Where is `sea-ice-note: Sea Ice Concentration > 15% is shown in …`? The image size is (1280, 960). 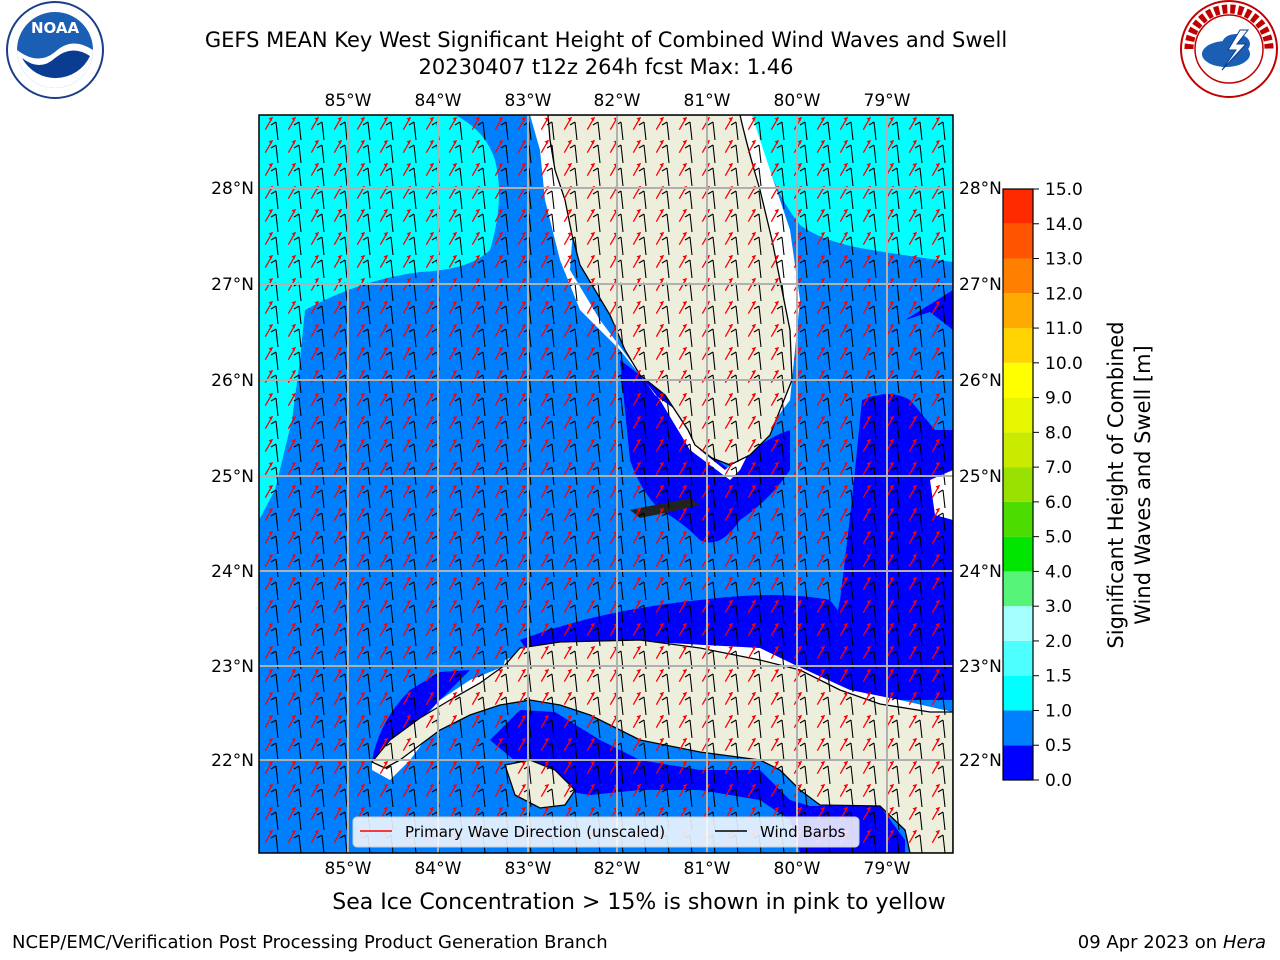
sea-ice-note: Sea Ice Concentration > 15% is shown in … is located at coordinates (639, 902).